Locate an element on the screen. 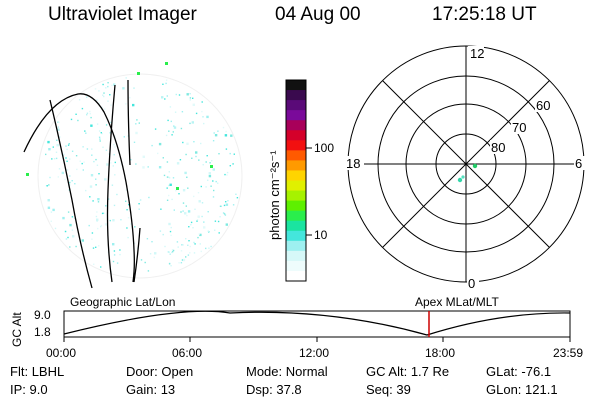 This screenshot has width=600, height=400. colorbar-frame is located at coordinates (296, 180).